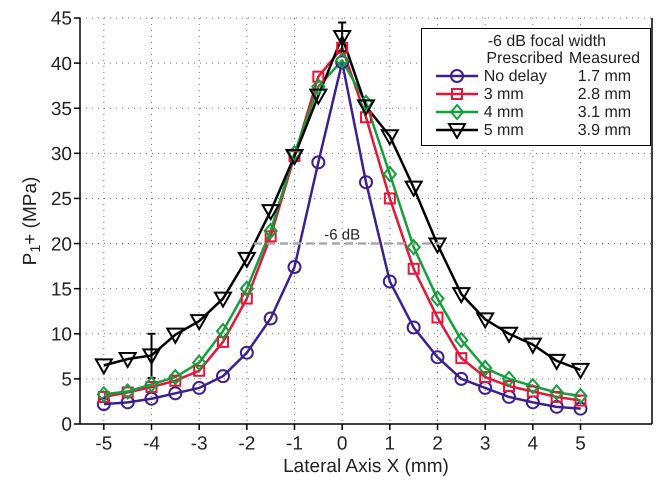 Image resolution: width=657 pixels, height=483 pixels. What do you see at coordinates (580, 443) in the screenshot?
I see `x-tick-label: 5` at bounding box center [580, 443].